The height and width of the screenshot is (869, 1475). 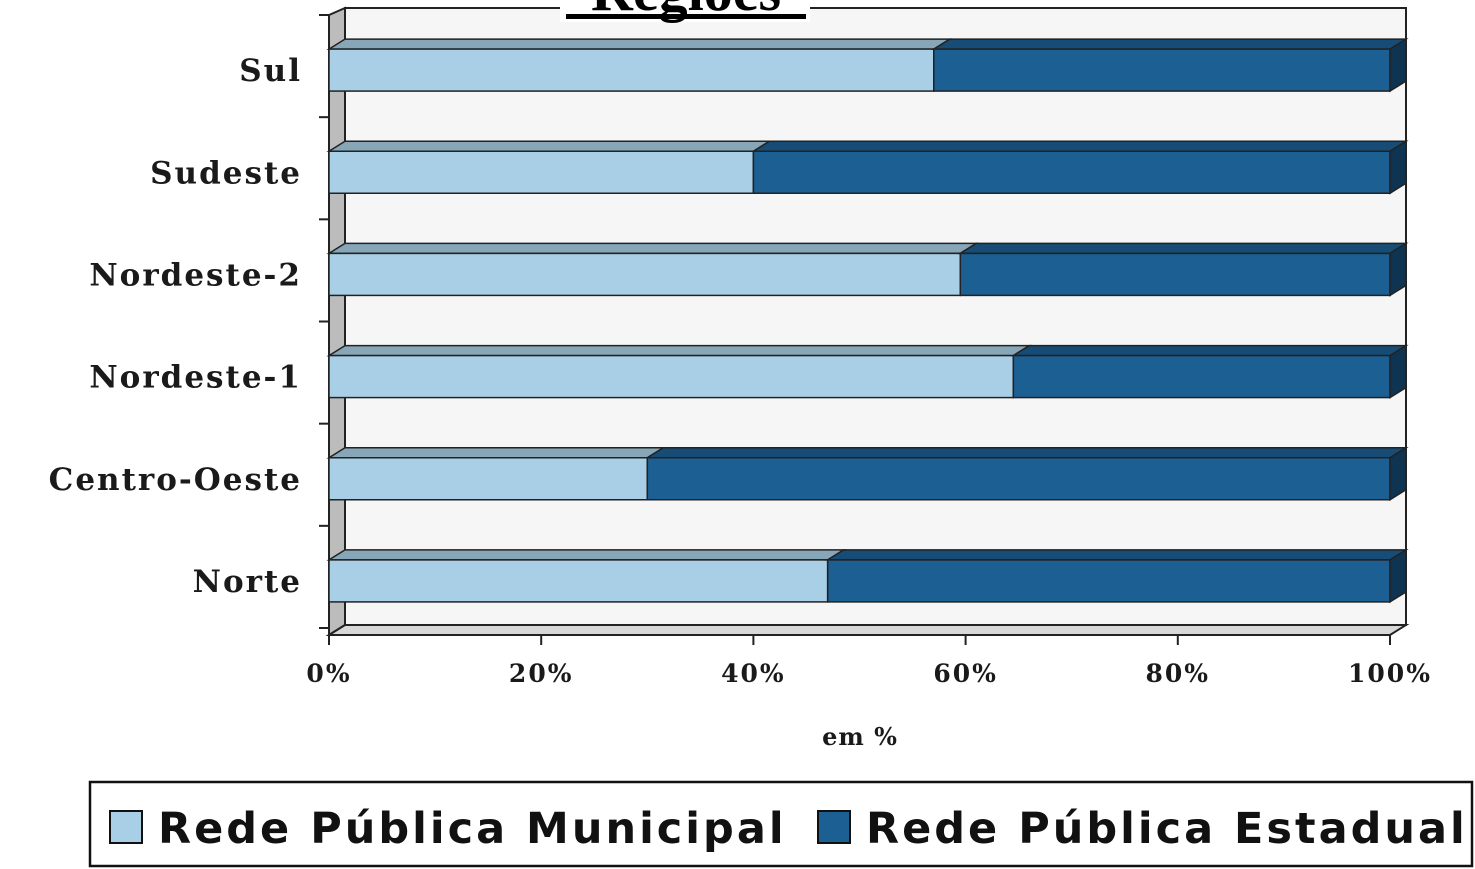 What do you see at coordinates (860, 736) in the screenshot?
I see `x-axis-title: em %` at bounding box center [860, 736].